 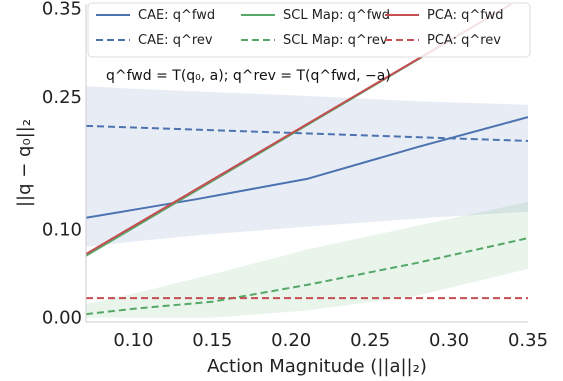 I want to click on x-tick-label: 0.10, so click(x=133, y=340).